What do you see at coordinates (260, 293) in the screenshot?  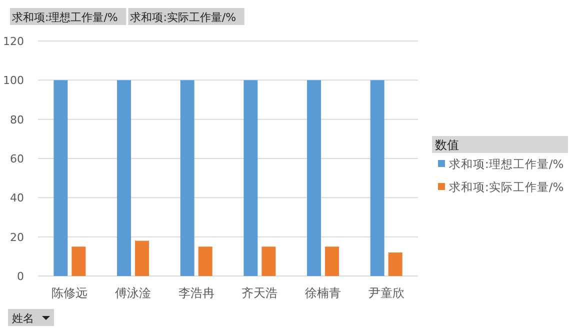 I see `x-tick-label: 齐天浩` at bounding box center [260, 293].